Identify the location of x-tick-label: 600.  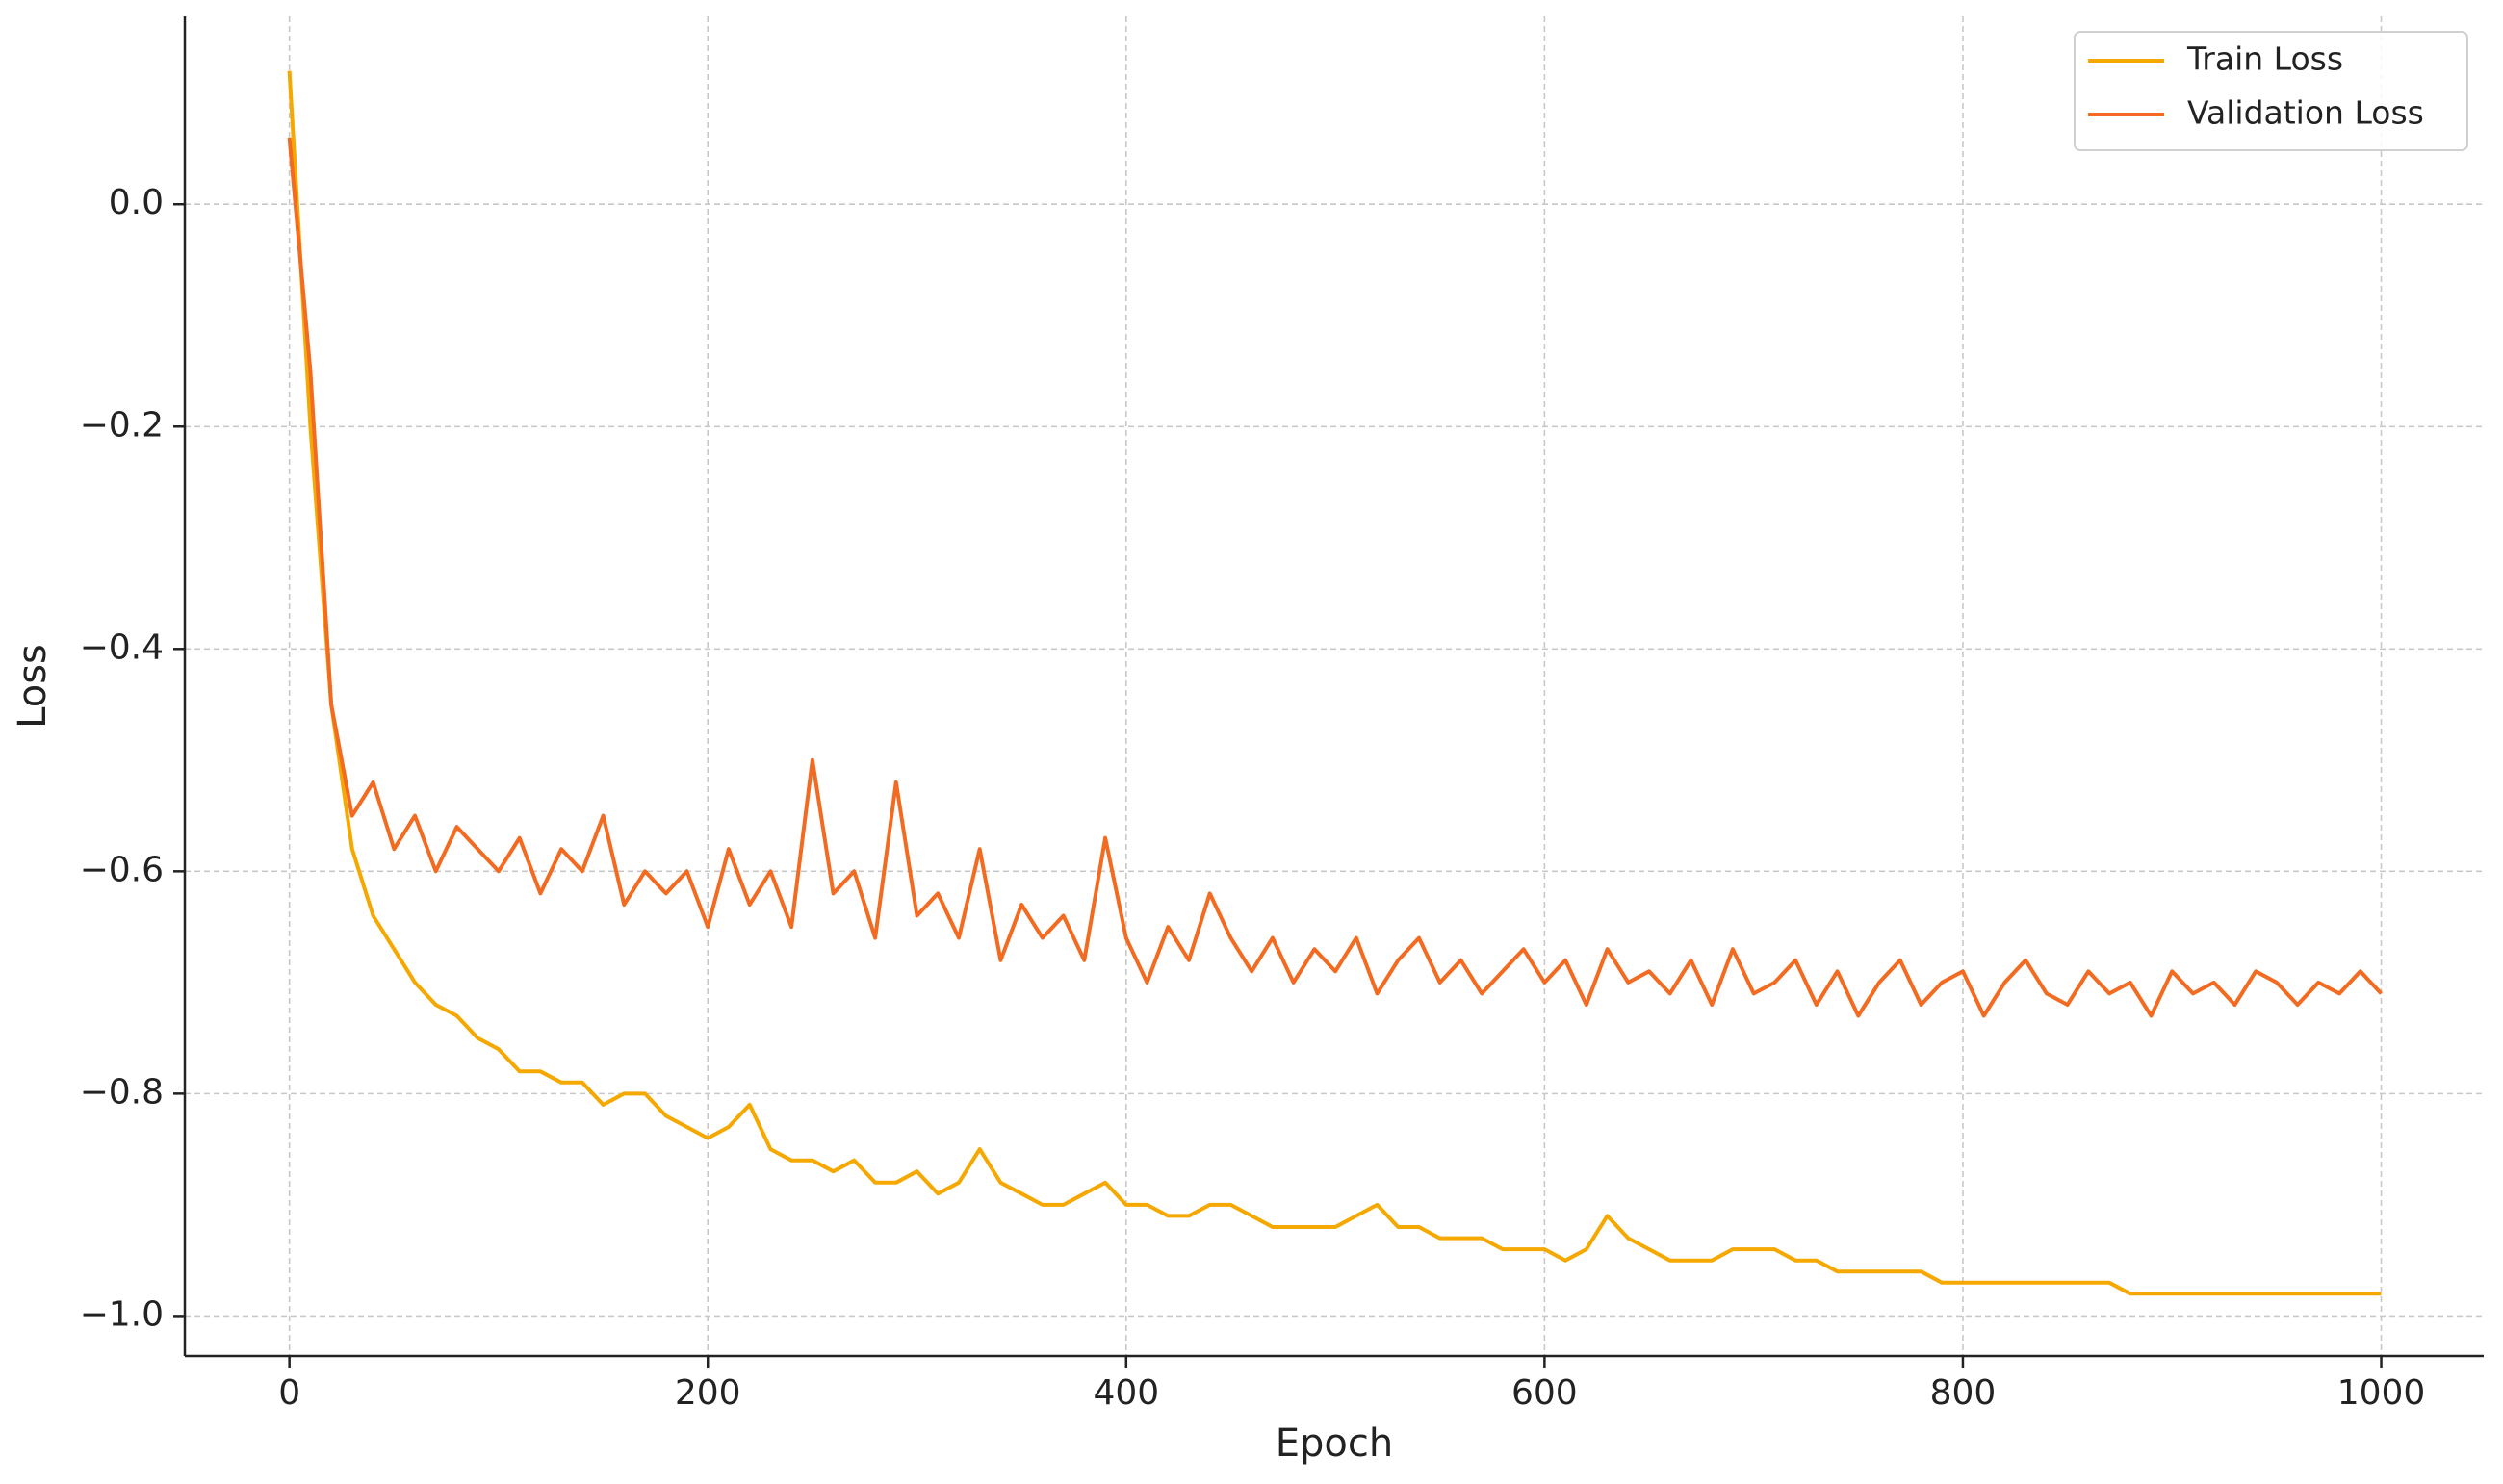
(1544, 1393).